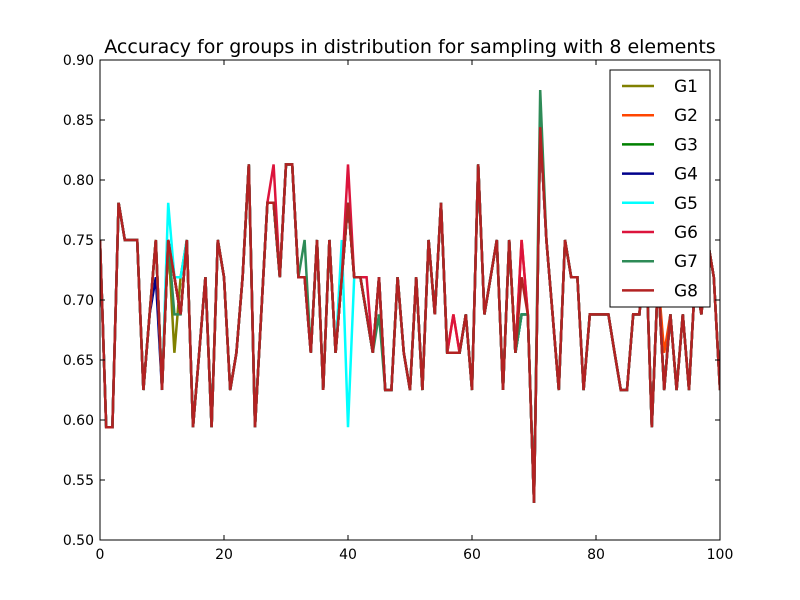  Describe the element at coordinates (100, 555) in the screenshot. I see `x-tick-label: 0` at that location.